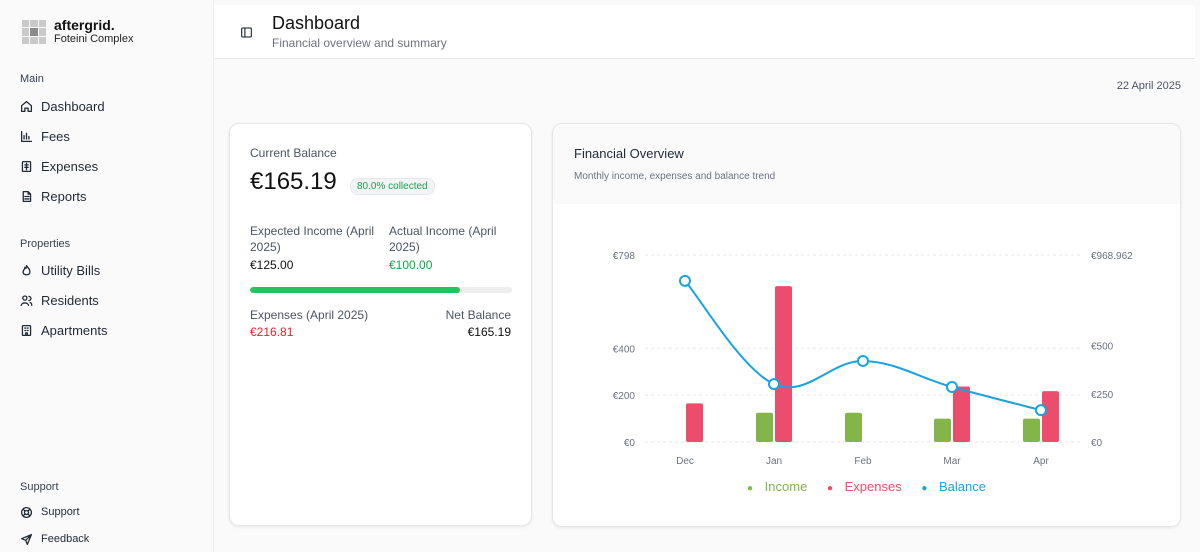  What do you see at coordinates (1097, 443) in the screenshot?
I see `y-tick-right: €0` at bounding box center [1097, 443].